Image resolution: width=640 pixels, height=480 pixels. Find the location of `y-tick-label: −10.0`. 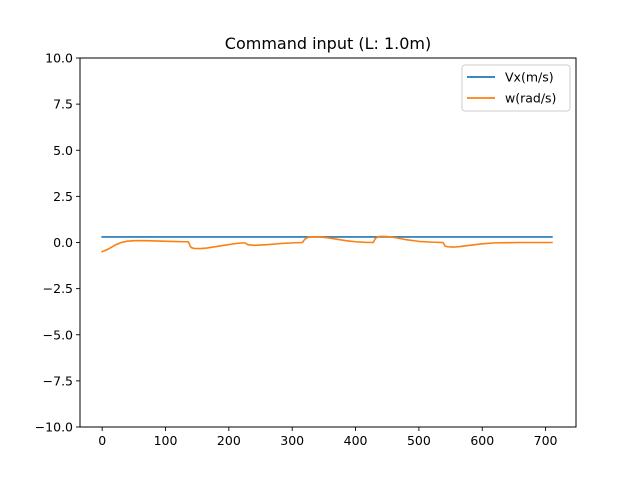

y-tick-label: −10.0 is located at coordinates (54, 427).